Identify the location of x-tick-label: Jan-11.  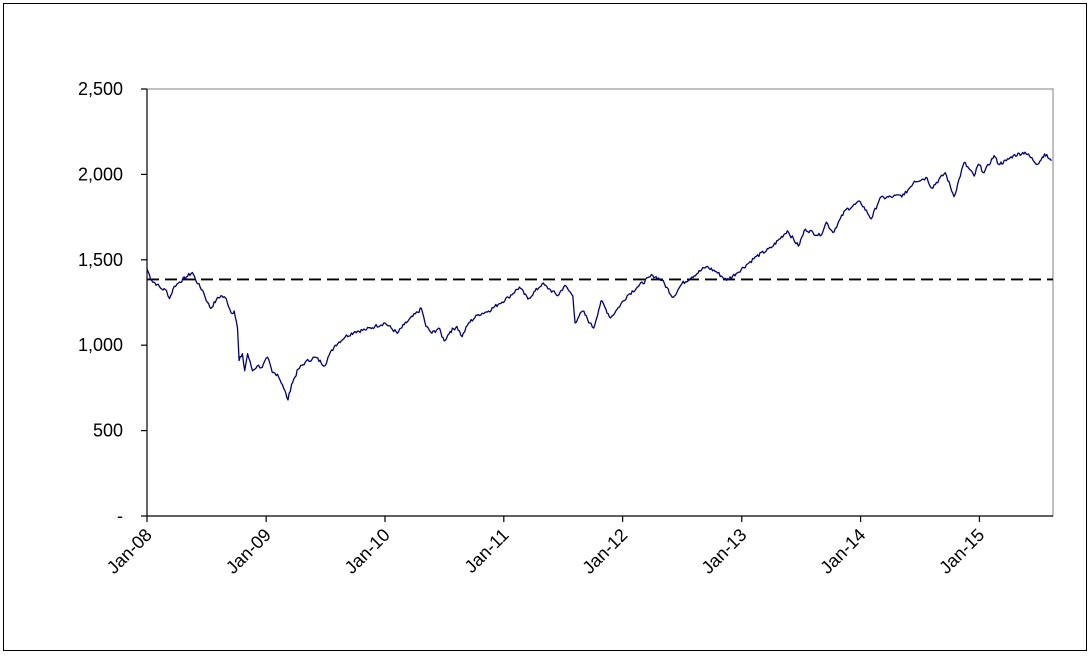
(487, 551).